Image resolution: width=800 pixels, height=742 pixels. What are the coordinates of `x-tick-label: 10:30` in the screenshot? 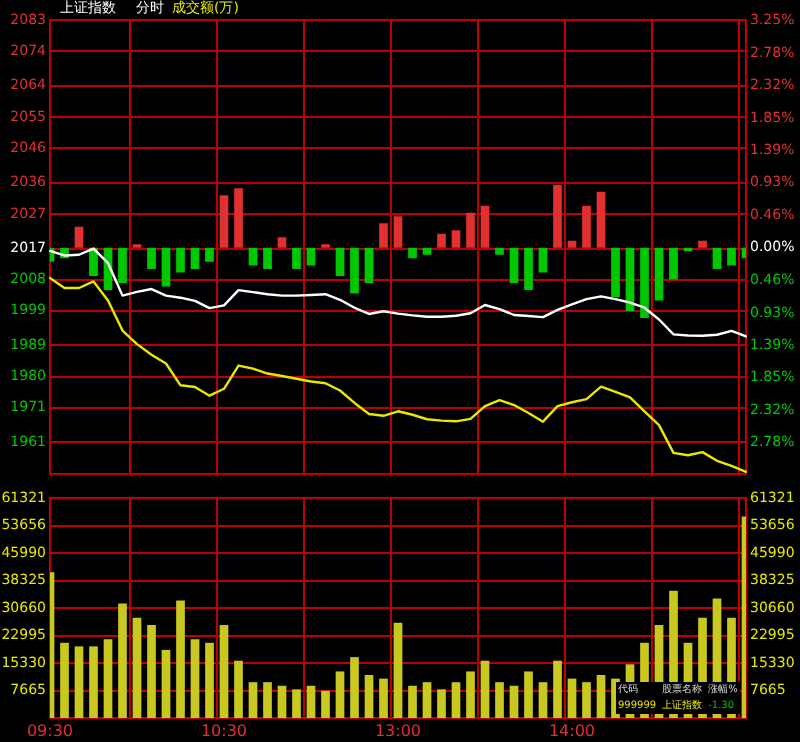 It's located at (224, 730).